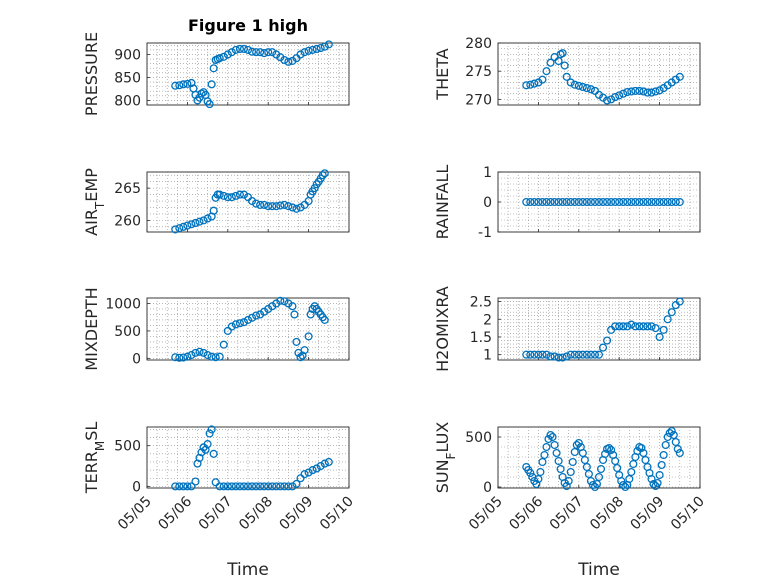  Describe the element at coordinates (607, 514) in the screenshot. I see `x-tick-label: 05/08` at that location.